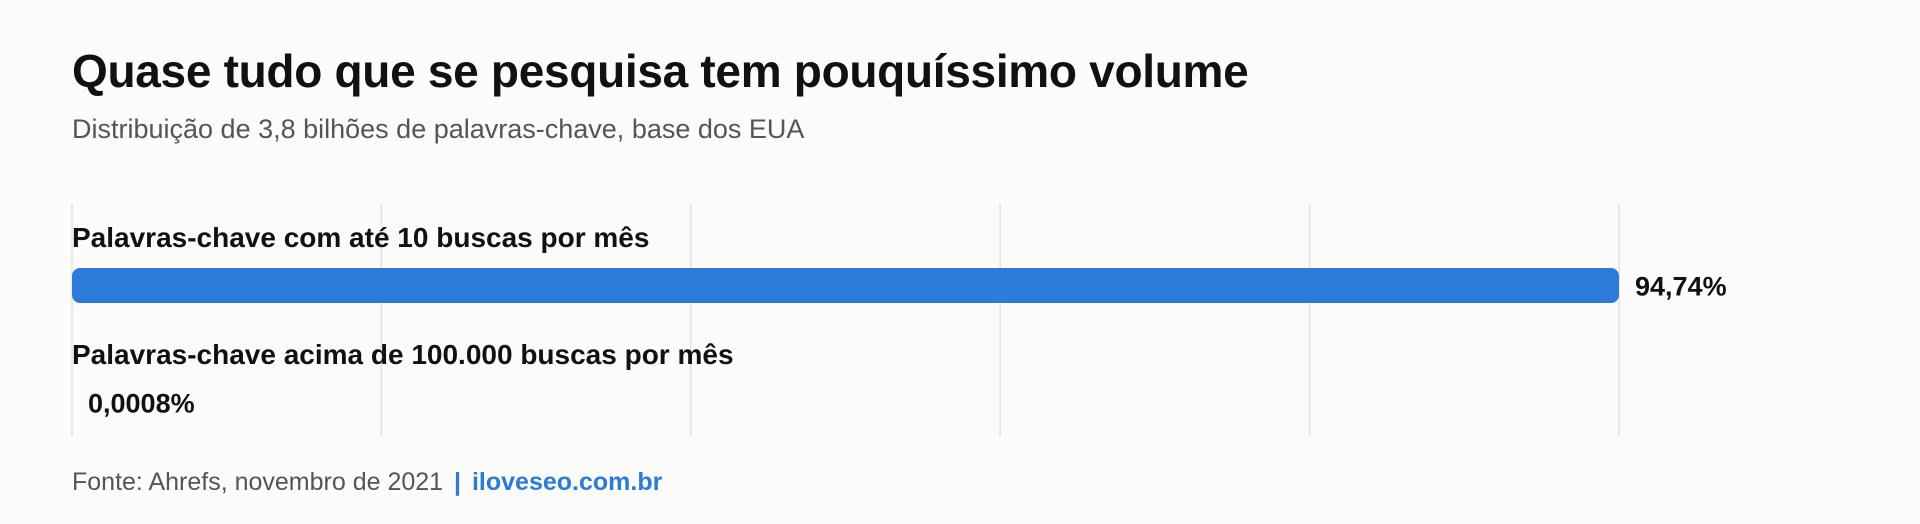 Image resolution: width=1920 pixels, height=524 pixels. Describe the element at coordinates (567, 482) in the screenshot. I see `source-link: iloveseo.com.br` at that location.